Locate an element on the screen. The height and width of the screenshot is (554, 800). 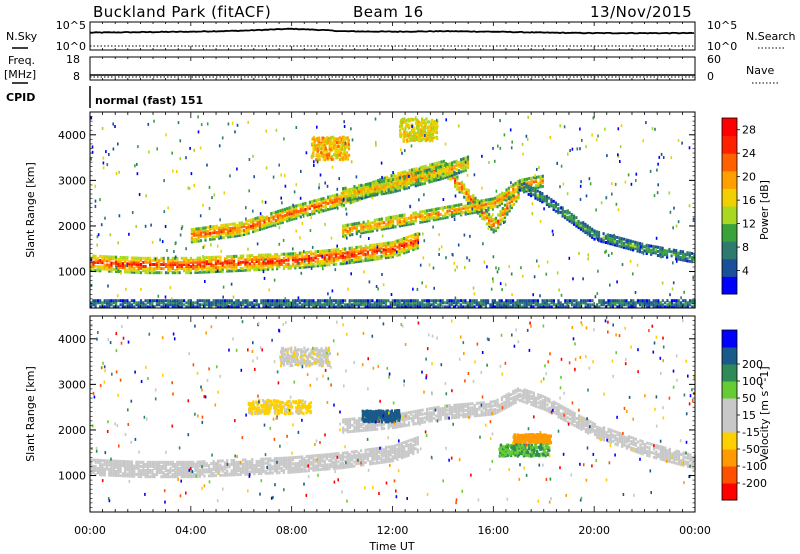
freq-unit: [MHz] is located at coordinates (20, 74).